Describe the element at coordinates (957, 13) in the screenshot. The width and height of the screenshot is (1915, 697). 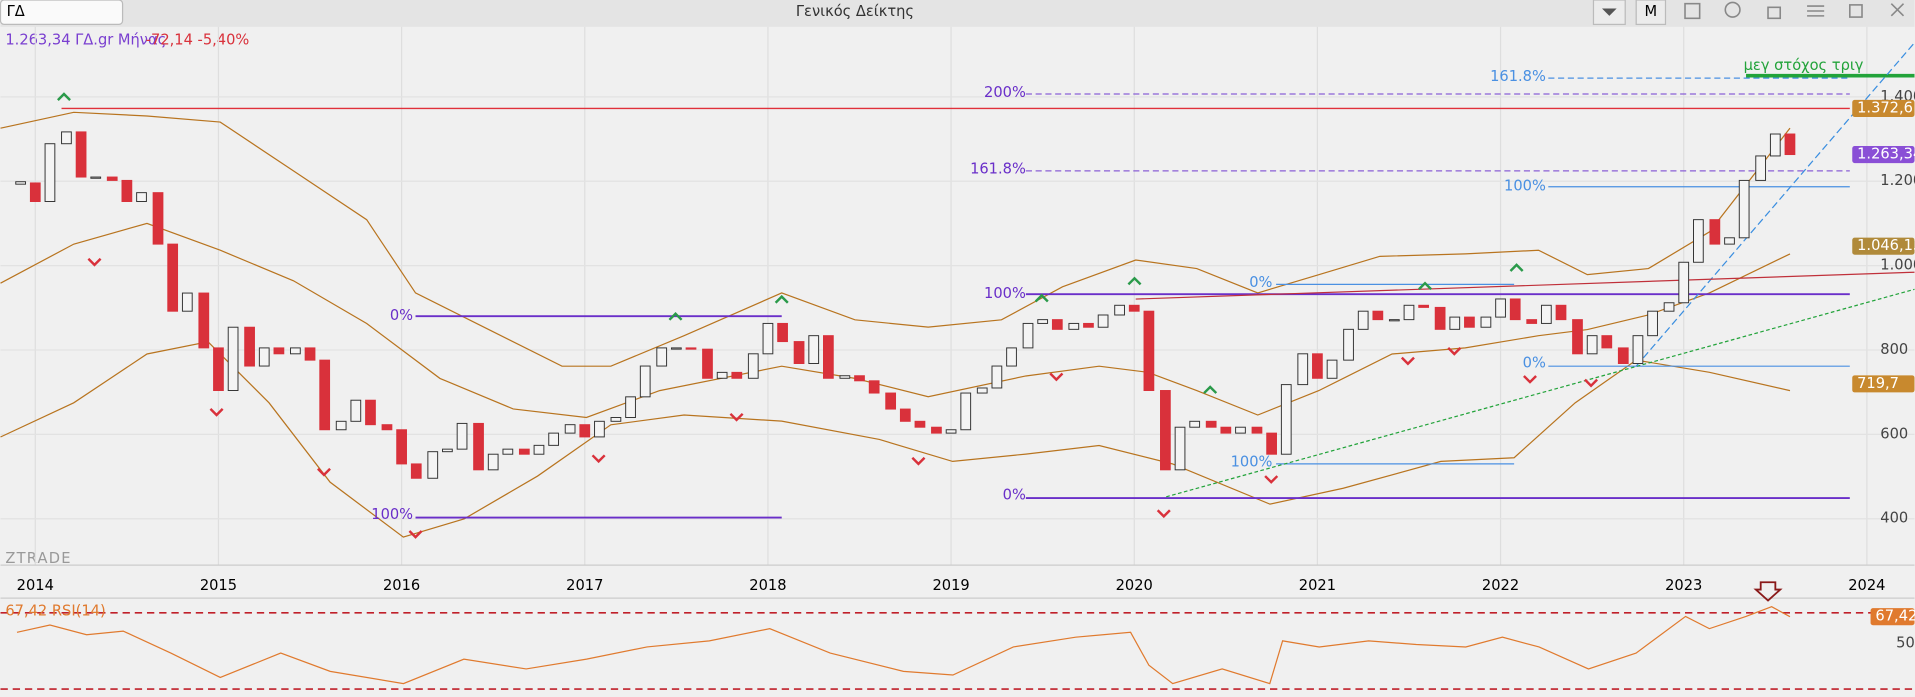
I see `title-bar` at that location.